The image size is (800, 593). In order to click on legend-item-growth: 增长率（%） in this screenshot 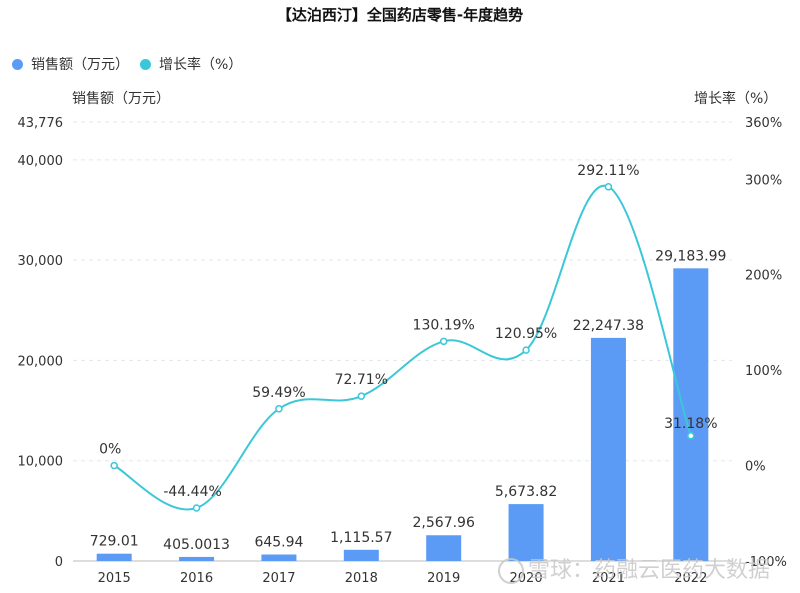, I will do `click(191, 64)`.